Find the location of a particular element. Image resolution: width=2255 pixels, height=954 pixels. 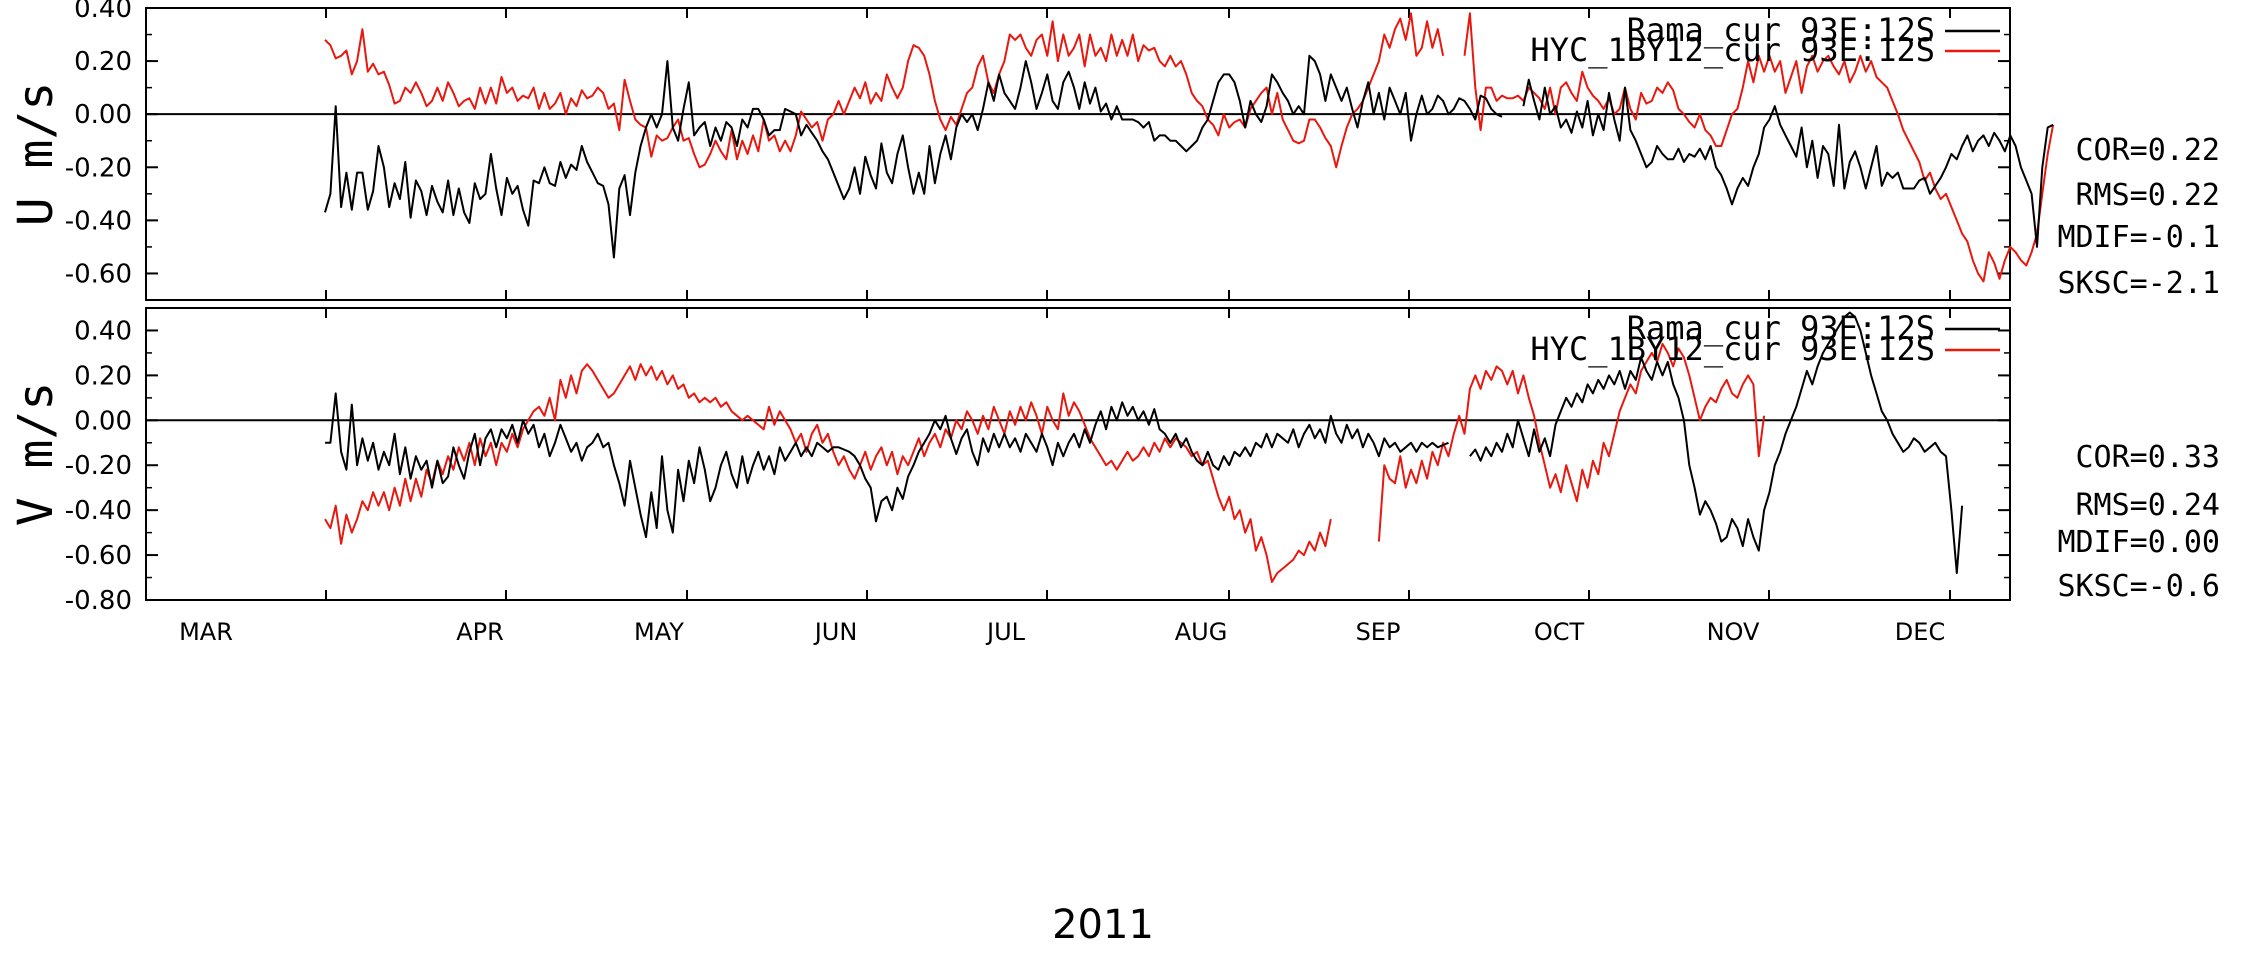

month-label: JUN is located at coordinates (835, 632).